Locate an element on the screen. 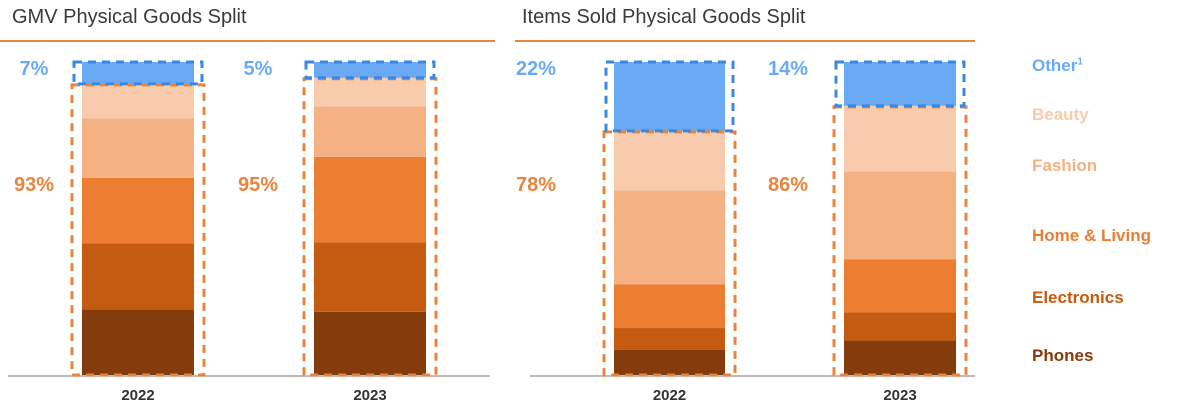  gmv-other-share-2023: 5% is located at coordinates (258, 69).